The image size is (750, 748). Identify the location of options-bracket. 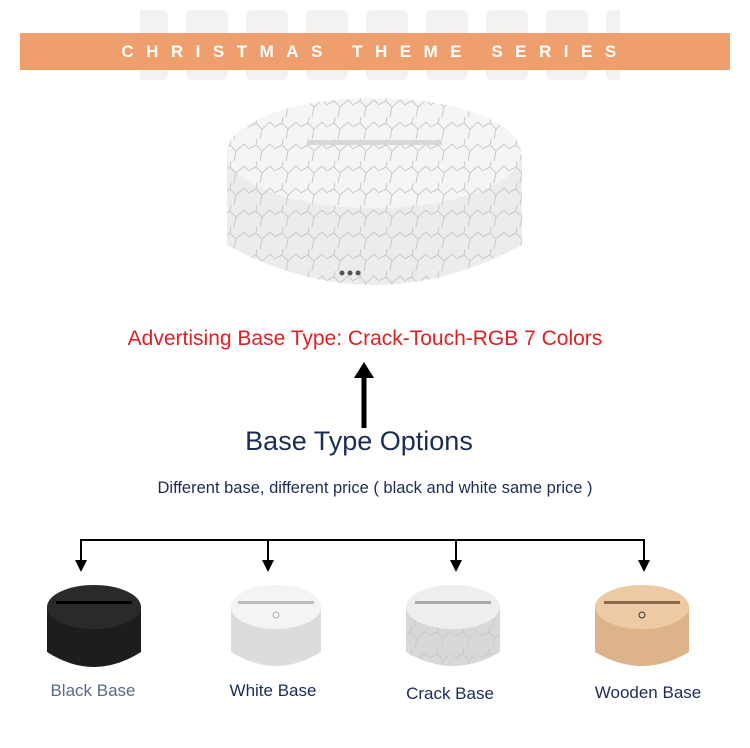
(362, 555).